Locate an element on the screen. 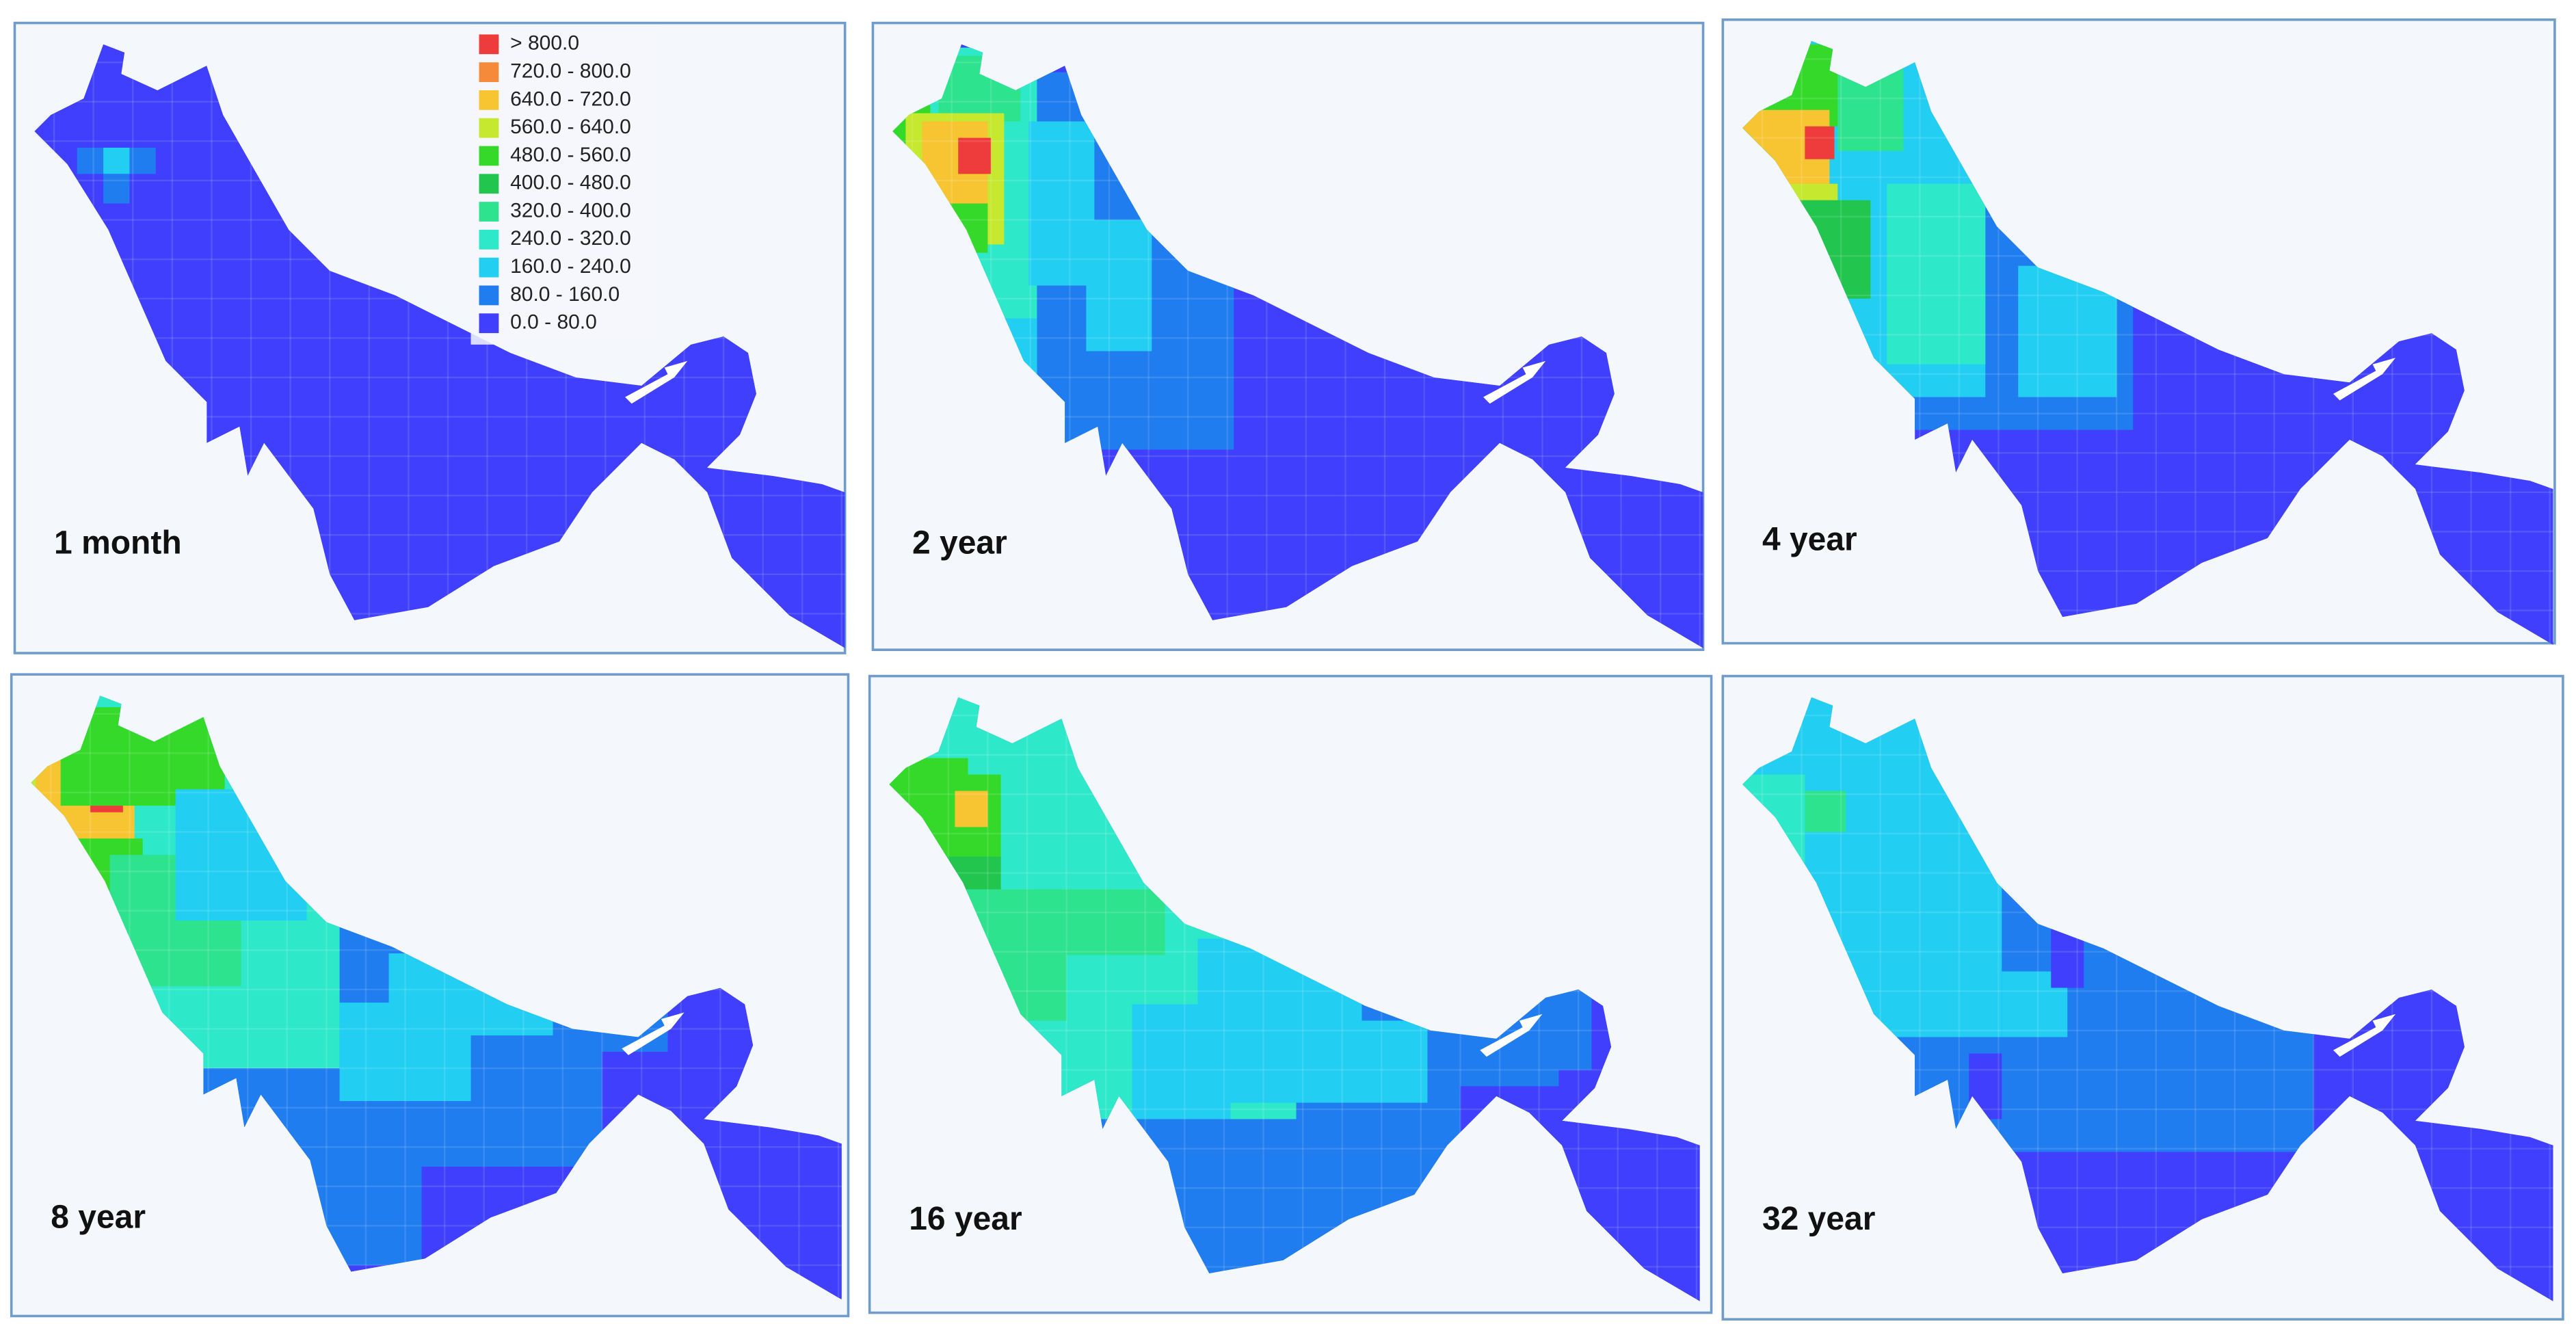  legend-label: 480.0 - 560.0 is located at coordinates (570, 155).